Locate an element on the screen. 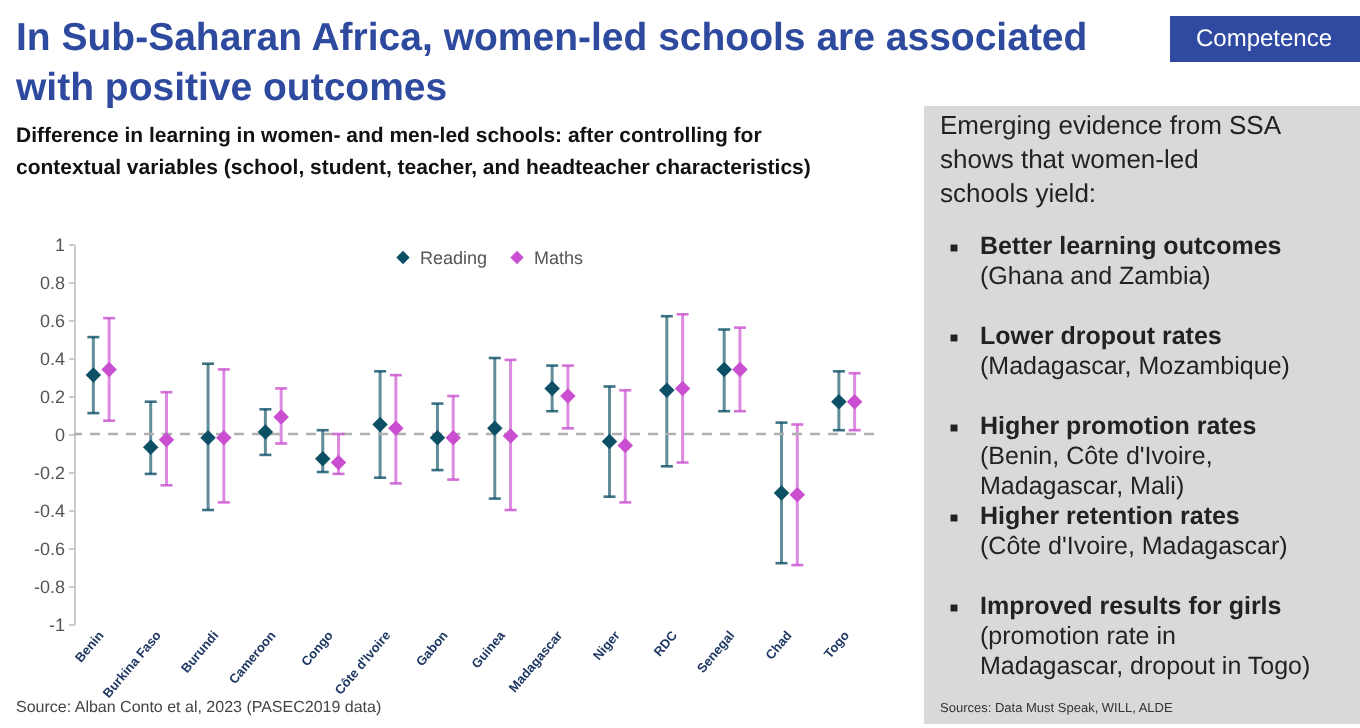 The width and height of the screenshot is (1360, 728). chart-subtitle: Difference in learning in women- and men-led schools: after controlling for contextual variables (school, student, teacher, and headteacher characteristics) is located at coordinates (413, 152).